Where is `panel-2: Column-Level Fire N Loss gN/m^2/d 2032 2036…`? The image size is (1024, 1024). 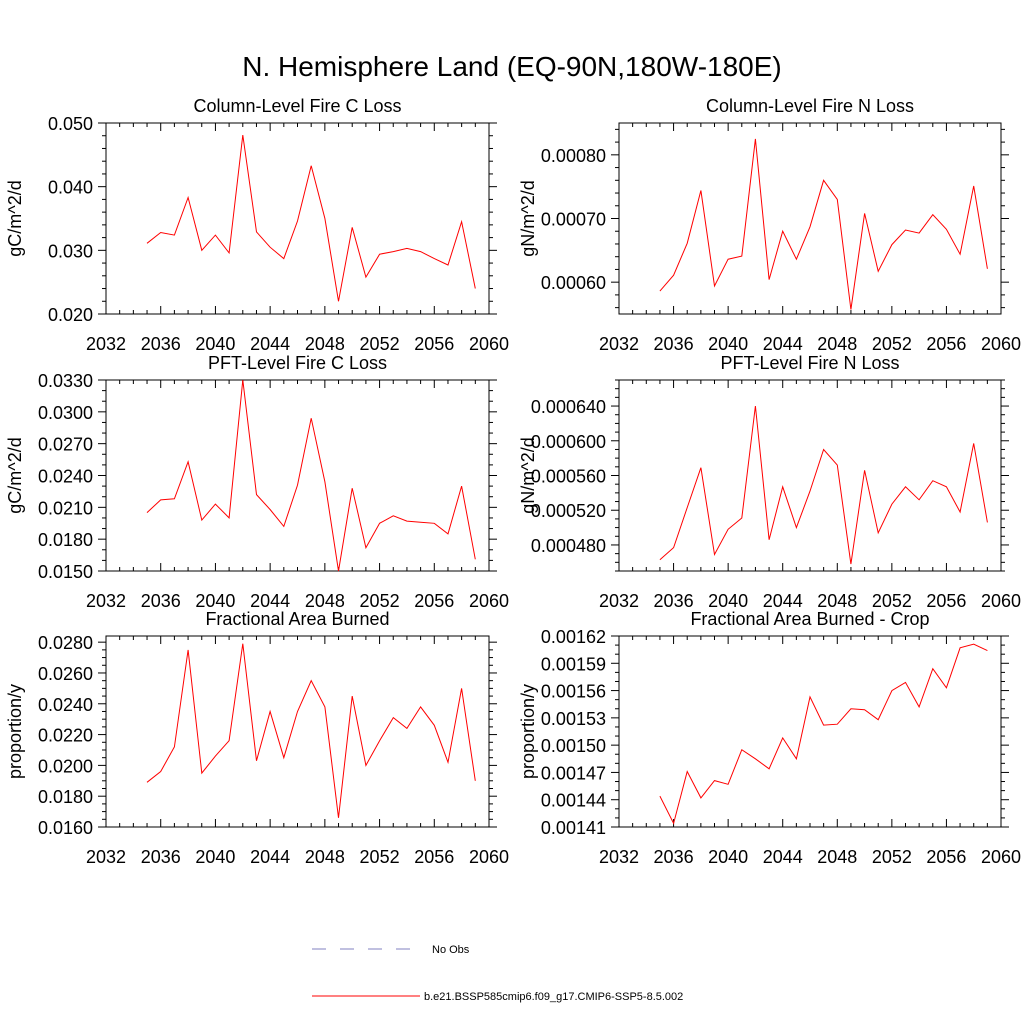
panel-2: Column-Level Fire N Loss gN/m^2/d 2032 2036… is located at coordinates (769, 225).